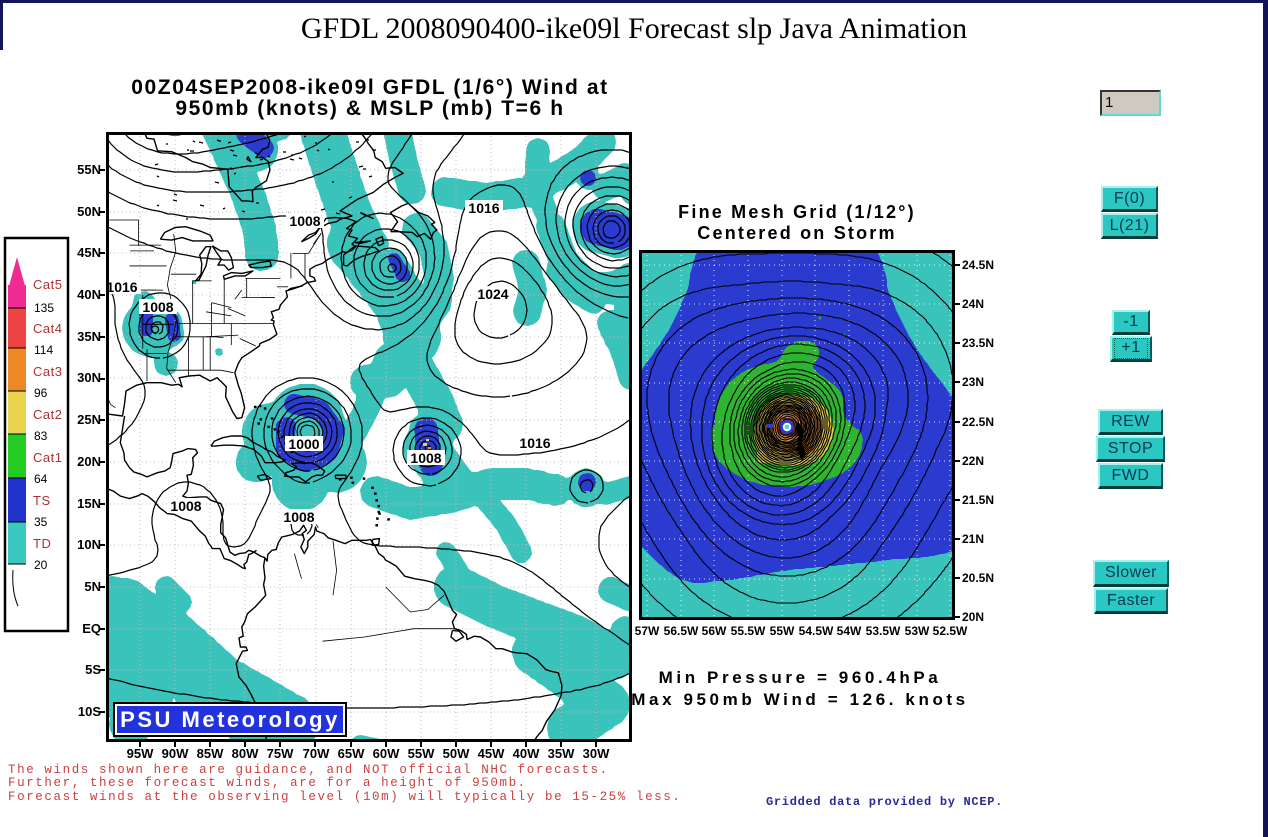 Image resolution: width=1268 pixels, height=837 pixels. Describe the element at coordinates (41, 565) in the screenshot. I see `svg-text: 20` at that location.